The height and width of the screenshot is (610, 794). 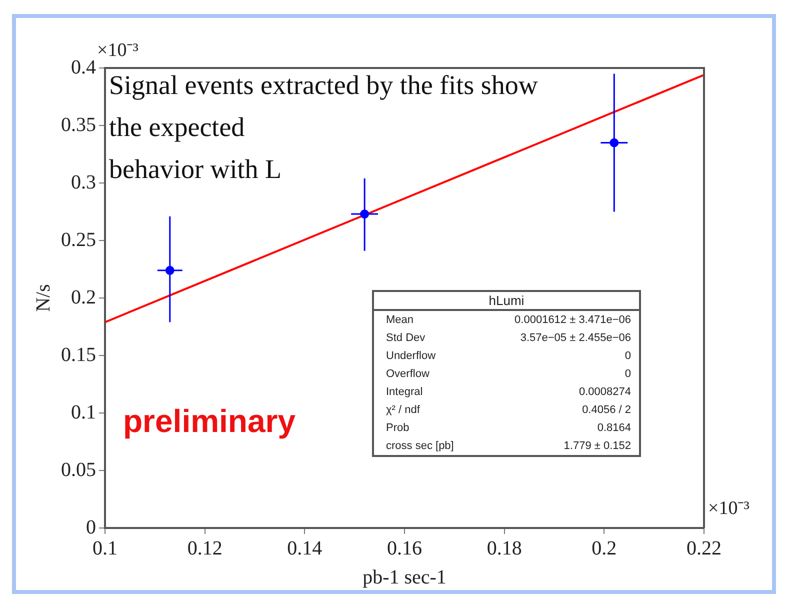 I want to click on x-tick-label: 0.2, so click(x=604, y=548).